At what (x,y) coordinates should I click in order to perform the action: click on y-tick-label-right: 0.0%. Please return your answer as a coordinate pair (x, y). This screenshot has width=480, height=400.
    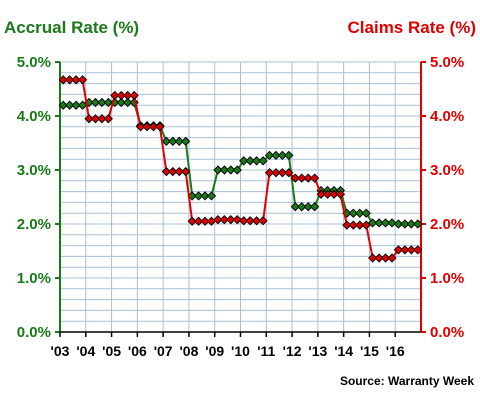
    Looking at the image, I should click on (447, 332).